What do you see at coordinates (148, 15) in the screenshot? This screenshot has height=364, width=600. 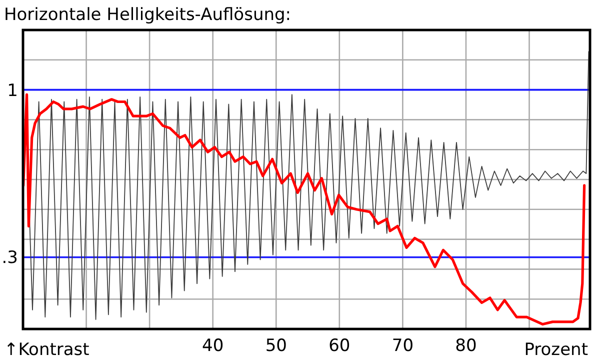 I see `chart-title: Horizontale Helligkeits-Auflösung:` at bounding box center [148, 15].